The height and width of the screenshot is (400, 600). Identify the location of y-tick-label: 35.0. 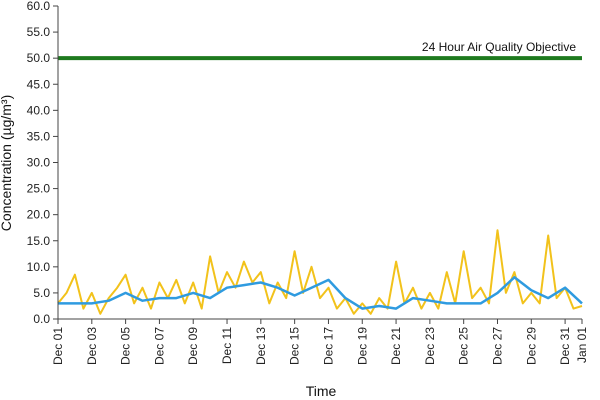
(39, 136).